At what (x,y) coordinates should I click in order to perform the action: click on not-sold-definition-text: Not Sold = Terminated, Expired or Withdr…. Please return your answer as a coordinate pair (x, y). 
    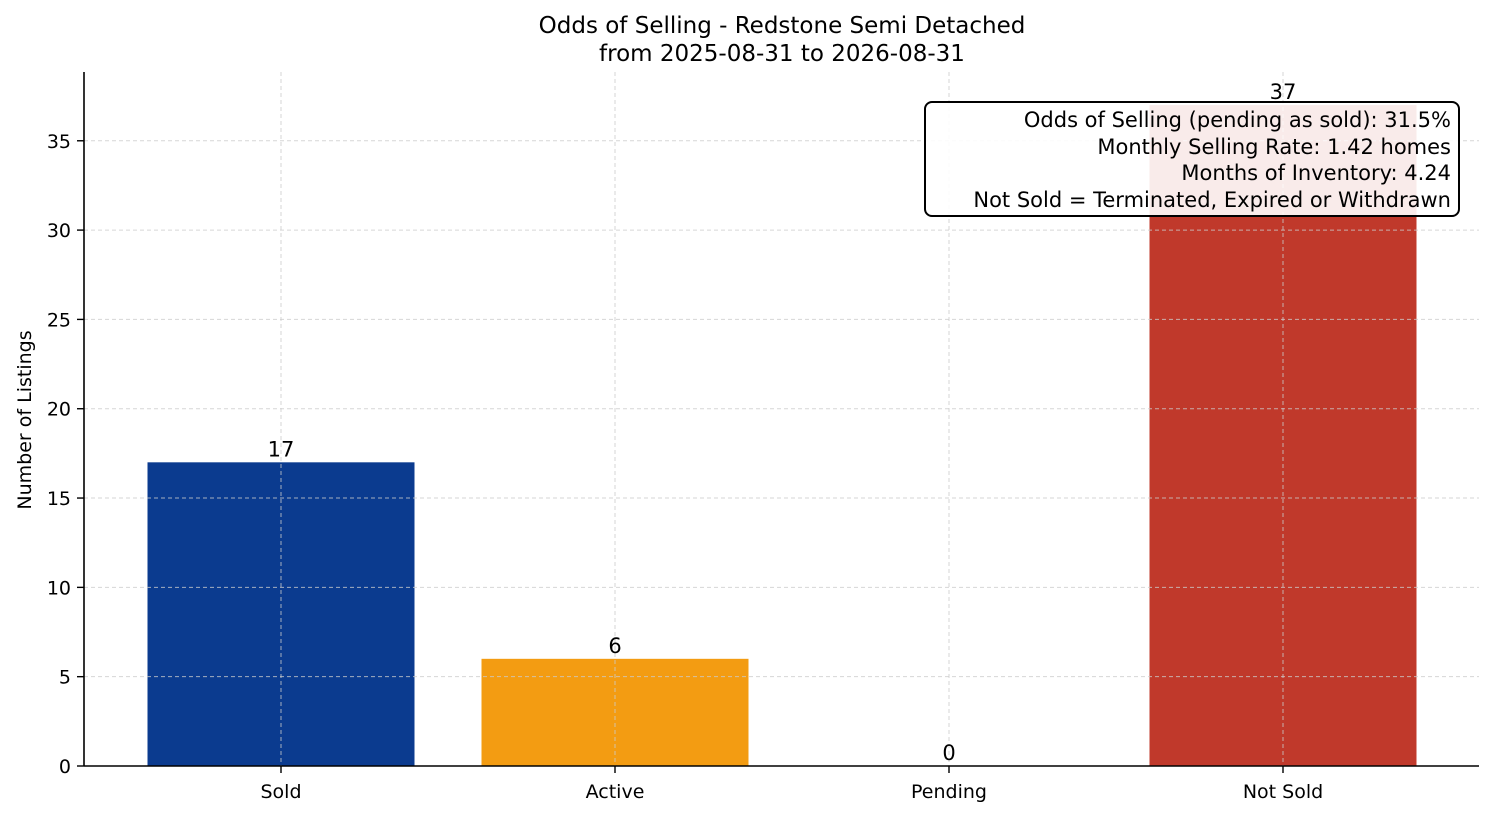
    Looking at the image, I should click on (1212, 200).